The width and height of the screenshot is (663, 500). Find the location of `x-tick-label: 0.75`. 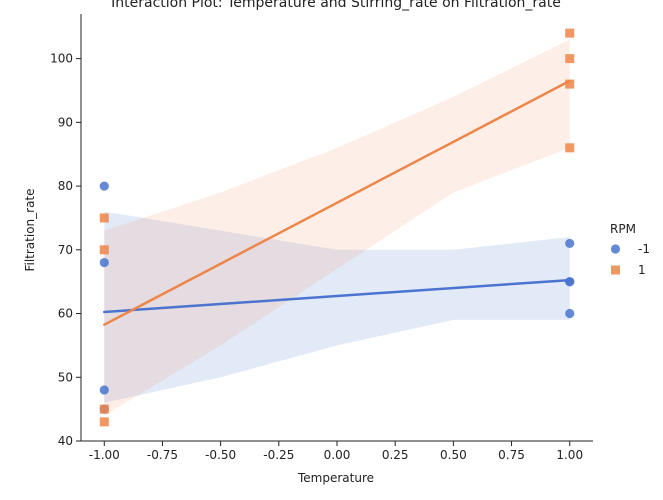

x-tick-label: 0.75 is located at coordinates (511, 455).